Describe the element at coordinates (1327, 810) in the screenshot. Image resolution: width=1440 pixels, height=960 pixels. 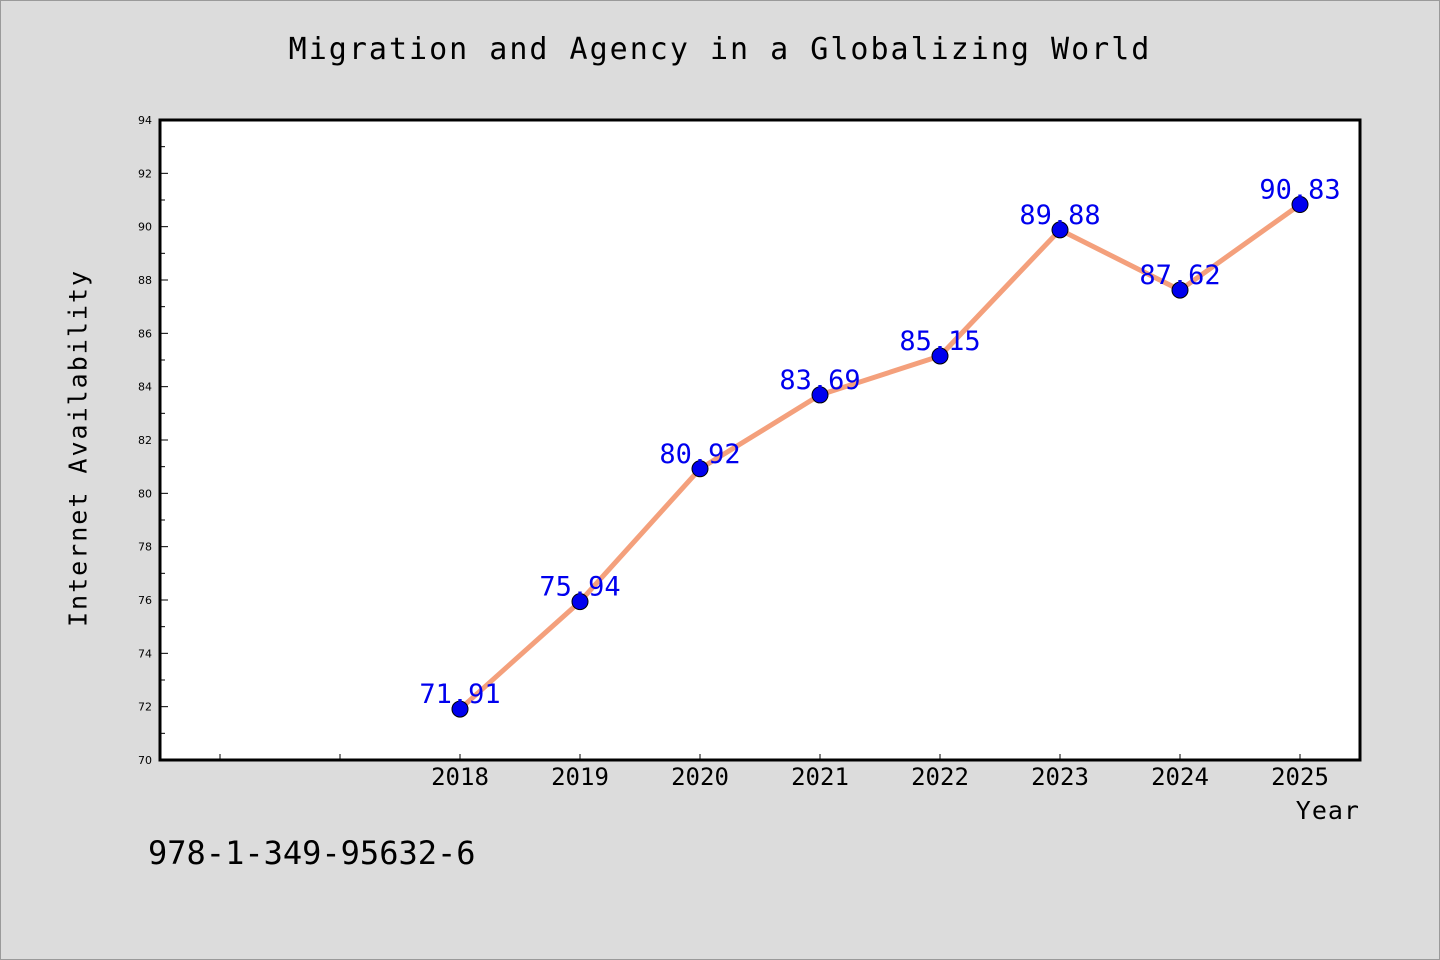
I see `x-axis-label: Year` at that location.